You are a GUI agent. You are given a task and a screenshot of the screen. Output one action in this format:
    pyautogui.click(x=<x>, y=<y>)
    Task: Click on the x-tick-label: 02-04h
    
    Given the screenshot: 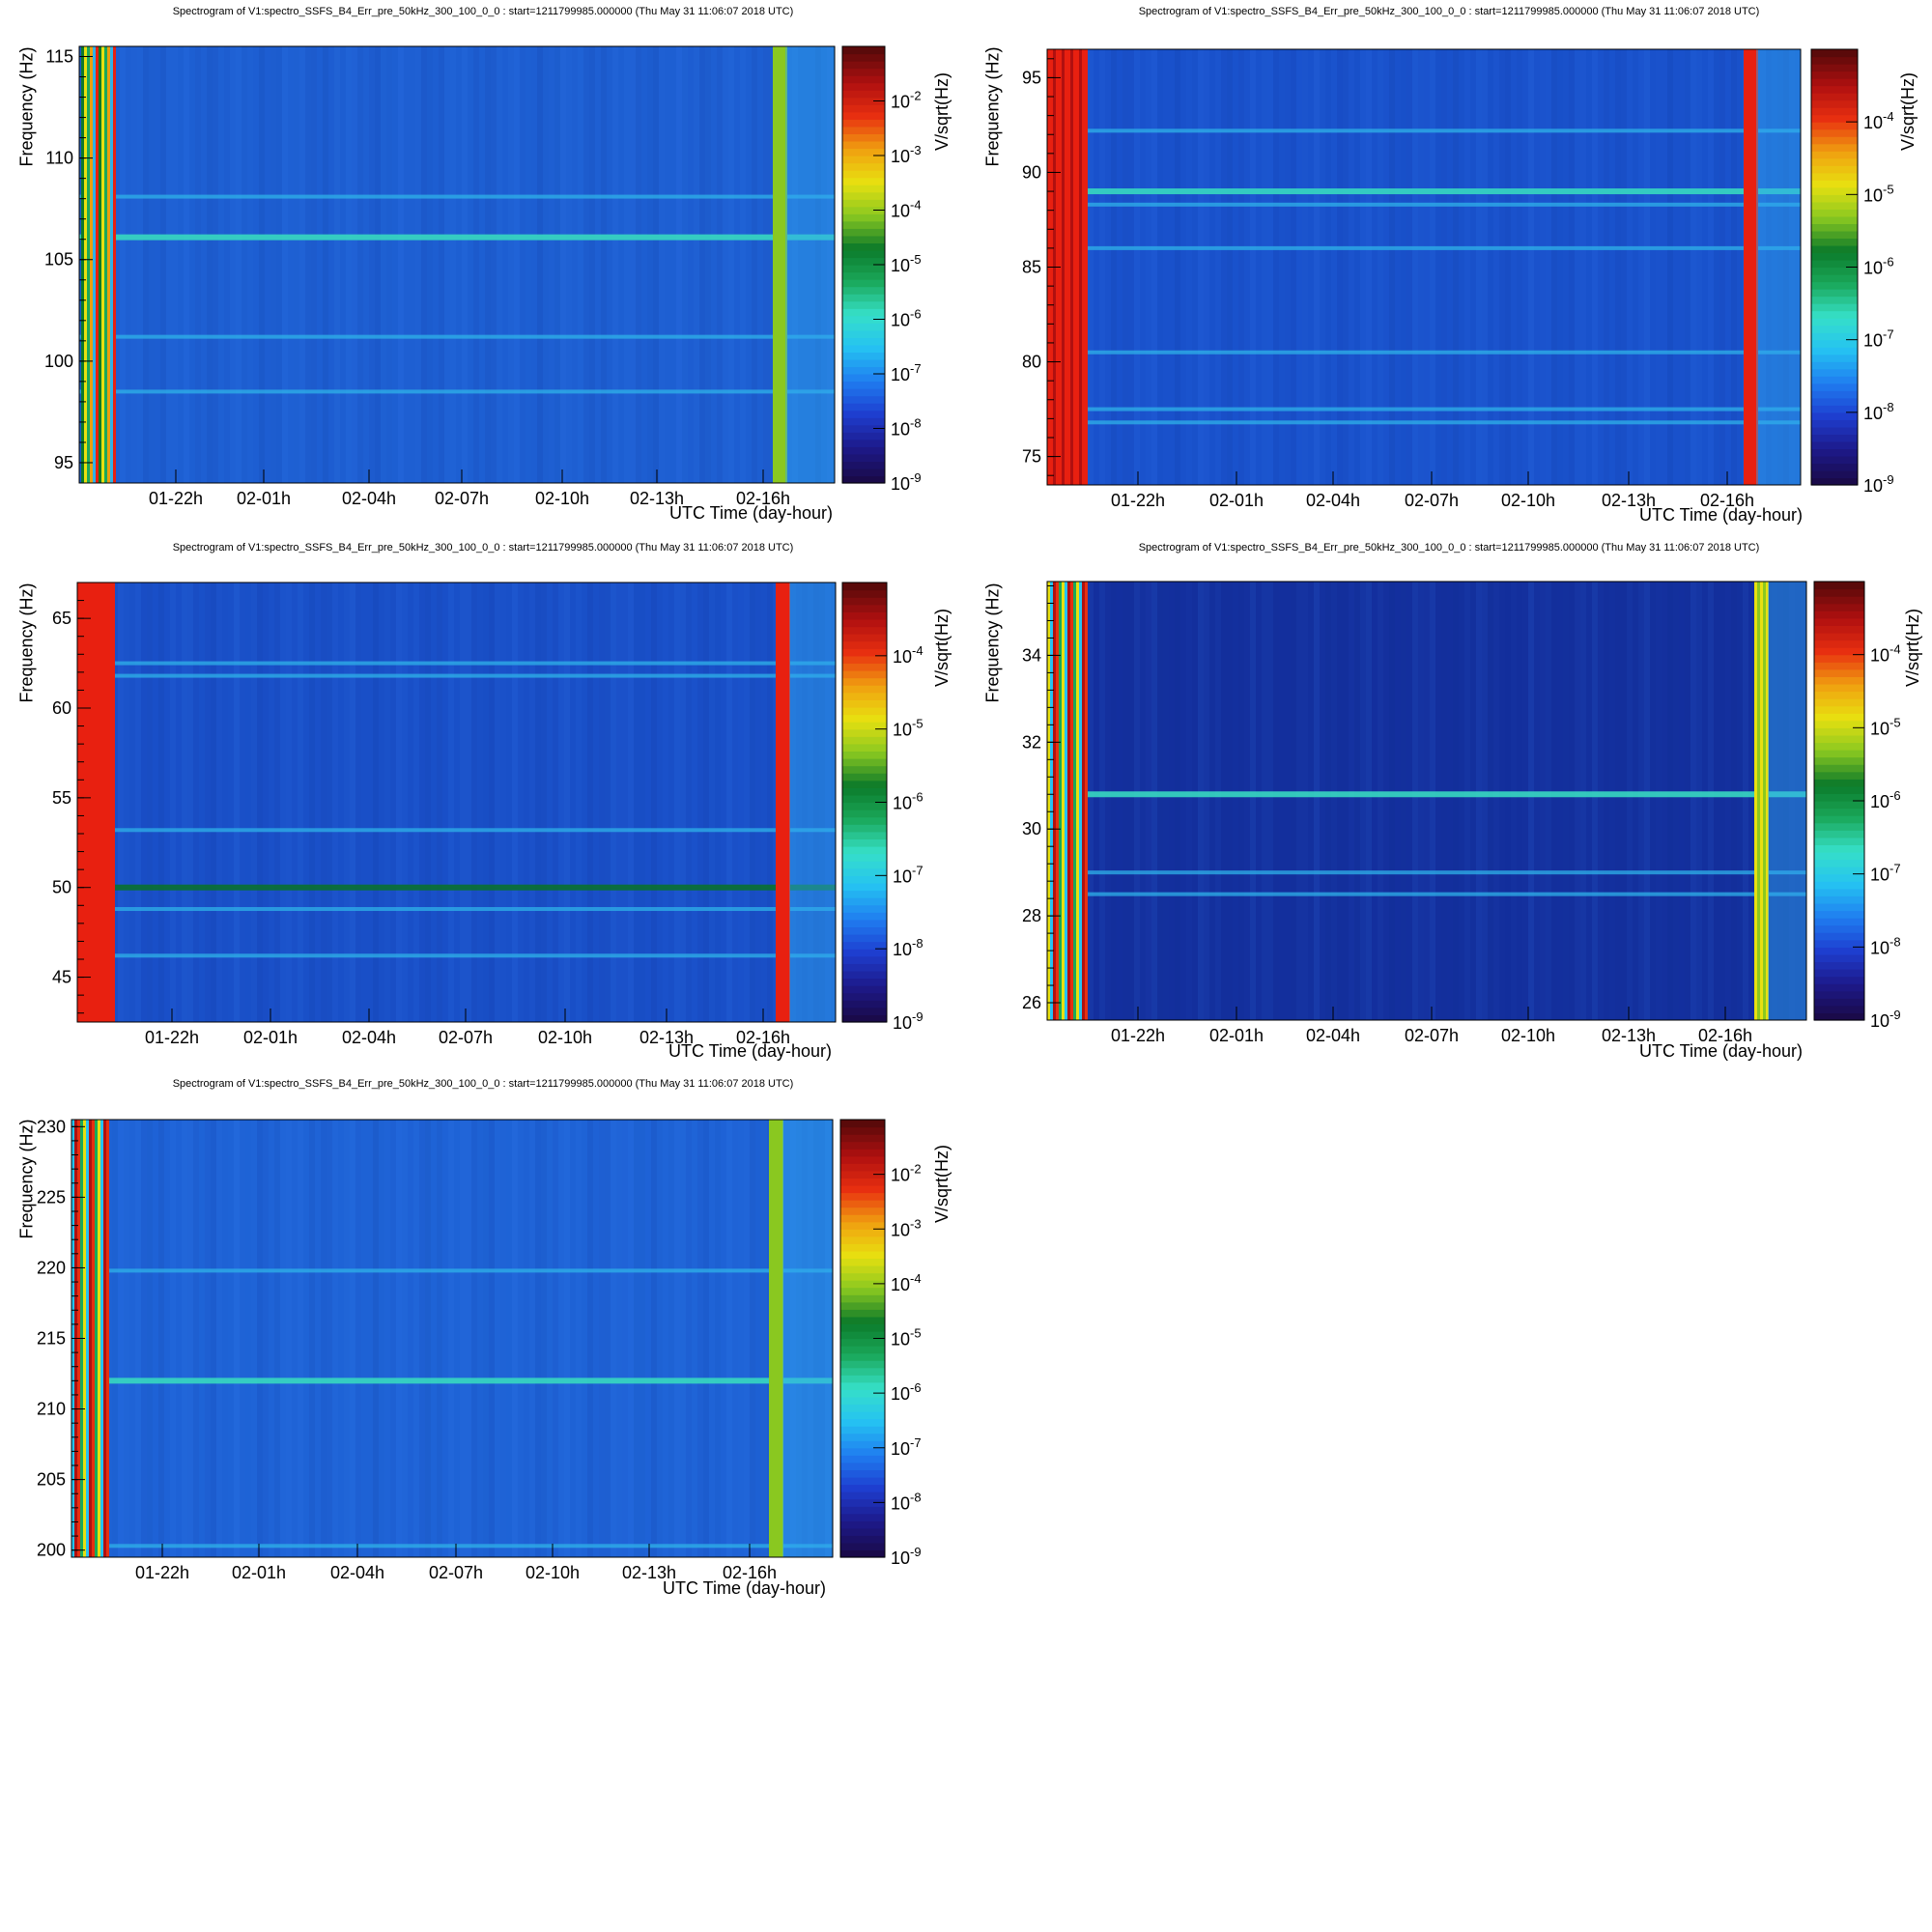 What is the action you would take?
    pyautogui.click(x=1333, y=1035)
    